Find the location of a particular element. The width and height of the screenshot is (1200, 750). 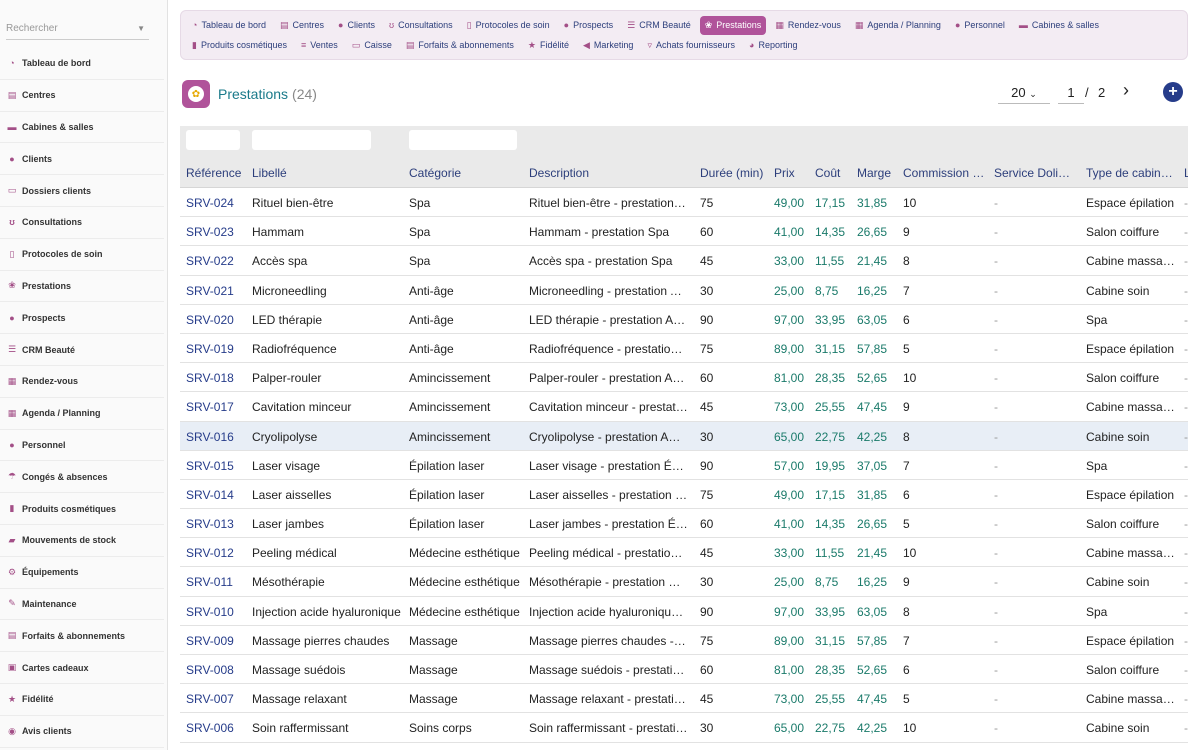

nav-cabines-salles: ▬ Cabines & salles is located at coordinates (1059, 25).